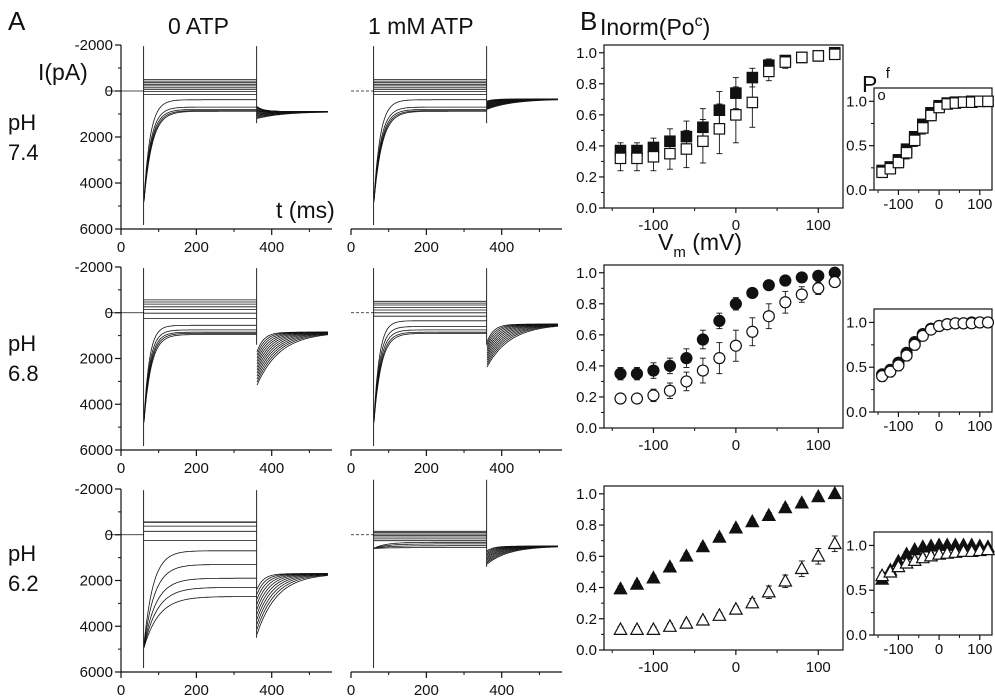 This screenshot has width=995, height=698. I want to click on panel-label-b: B, so click(588, 21).